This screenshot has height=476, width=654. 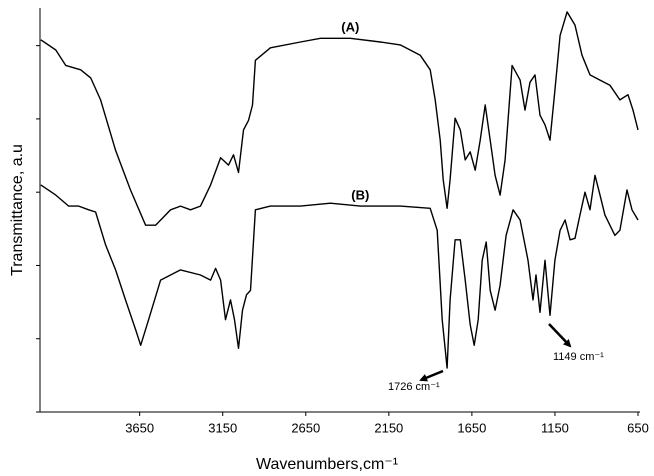 I want to click on annotation: 1149 cm⁻¹, so click(x=578, y=357).